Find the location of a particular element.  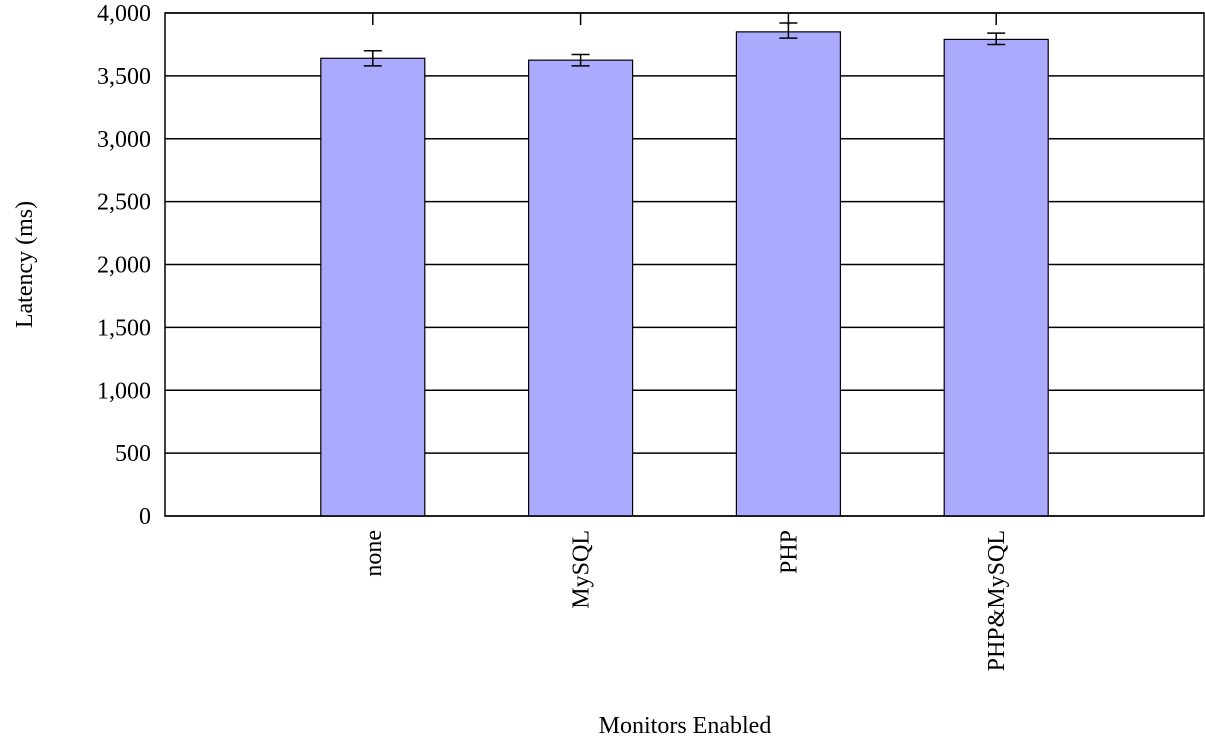

x-tick-label: PHP&MySQL is located at coordinates (997, 600).